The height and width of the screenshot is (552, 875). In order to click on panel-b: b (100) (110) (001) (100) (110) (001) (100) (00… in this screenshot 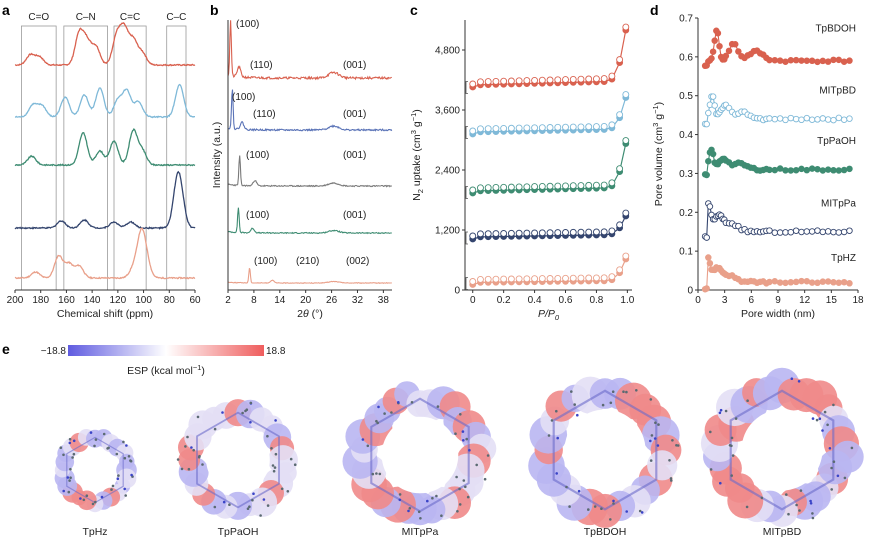, I will do `click(301, 161)`.